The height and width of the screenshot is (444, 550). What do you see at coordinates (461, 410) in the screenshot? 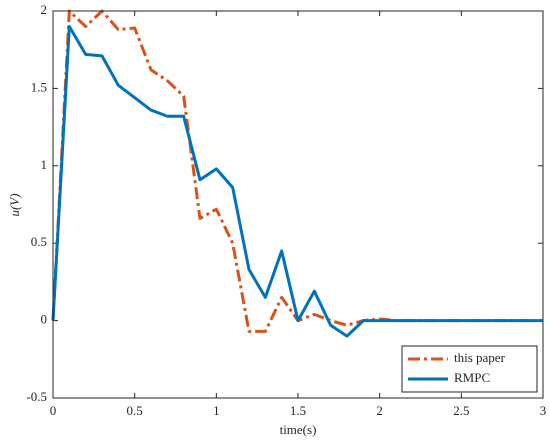
I see `x-tick-label: 2.5` at bounding box center [461, 410].